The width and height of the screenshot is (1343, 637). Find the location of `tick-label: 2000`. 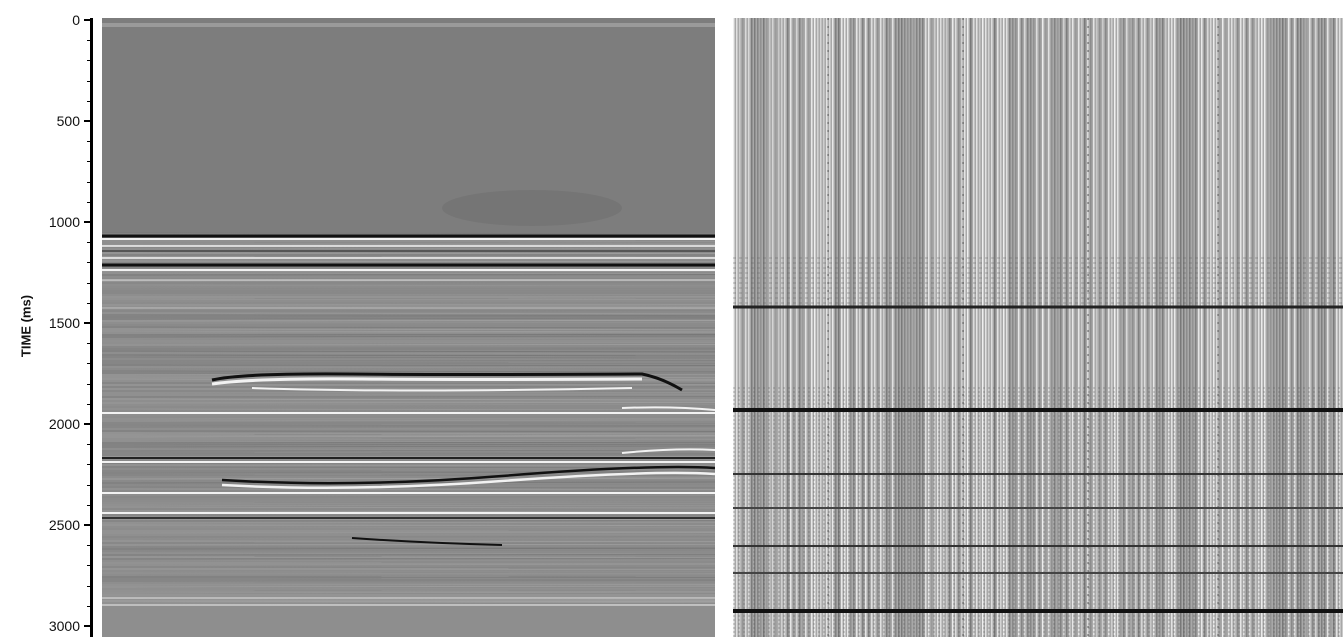

tick-label: 2000 is located at coordinates (64, 424).